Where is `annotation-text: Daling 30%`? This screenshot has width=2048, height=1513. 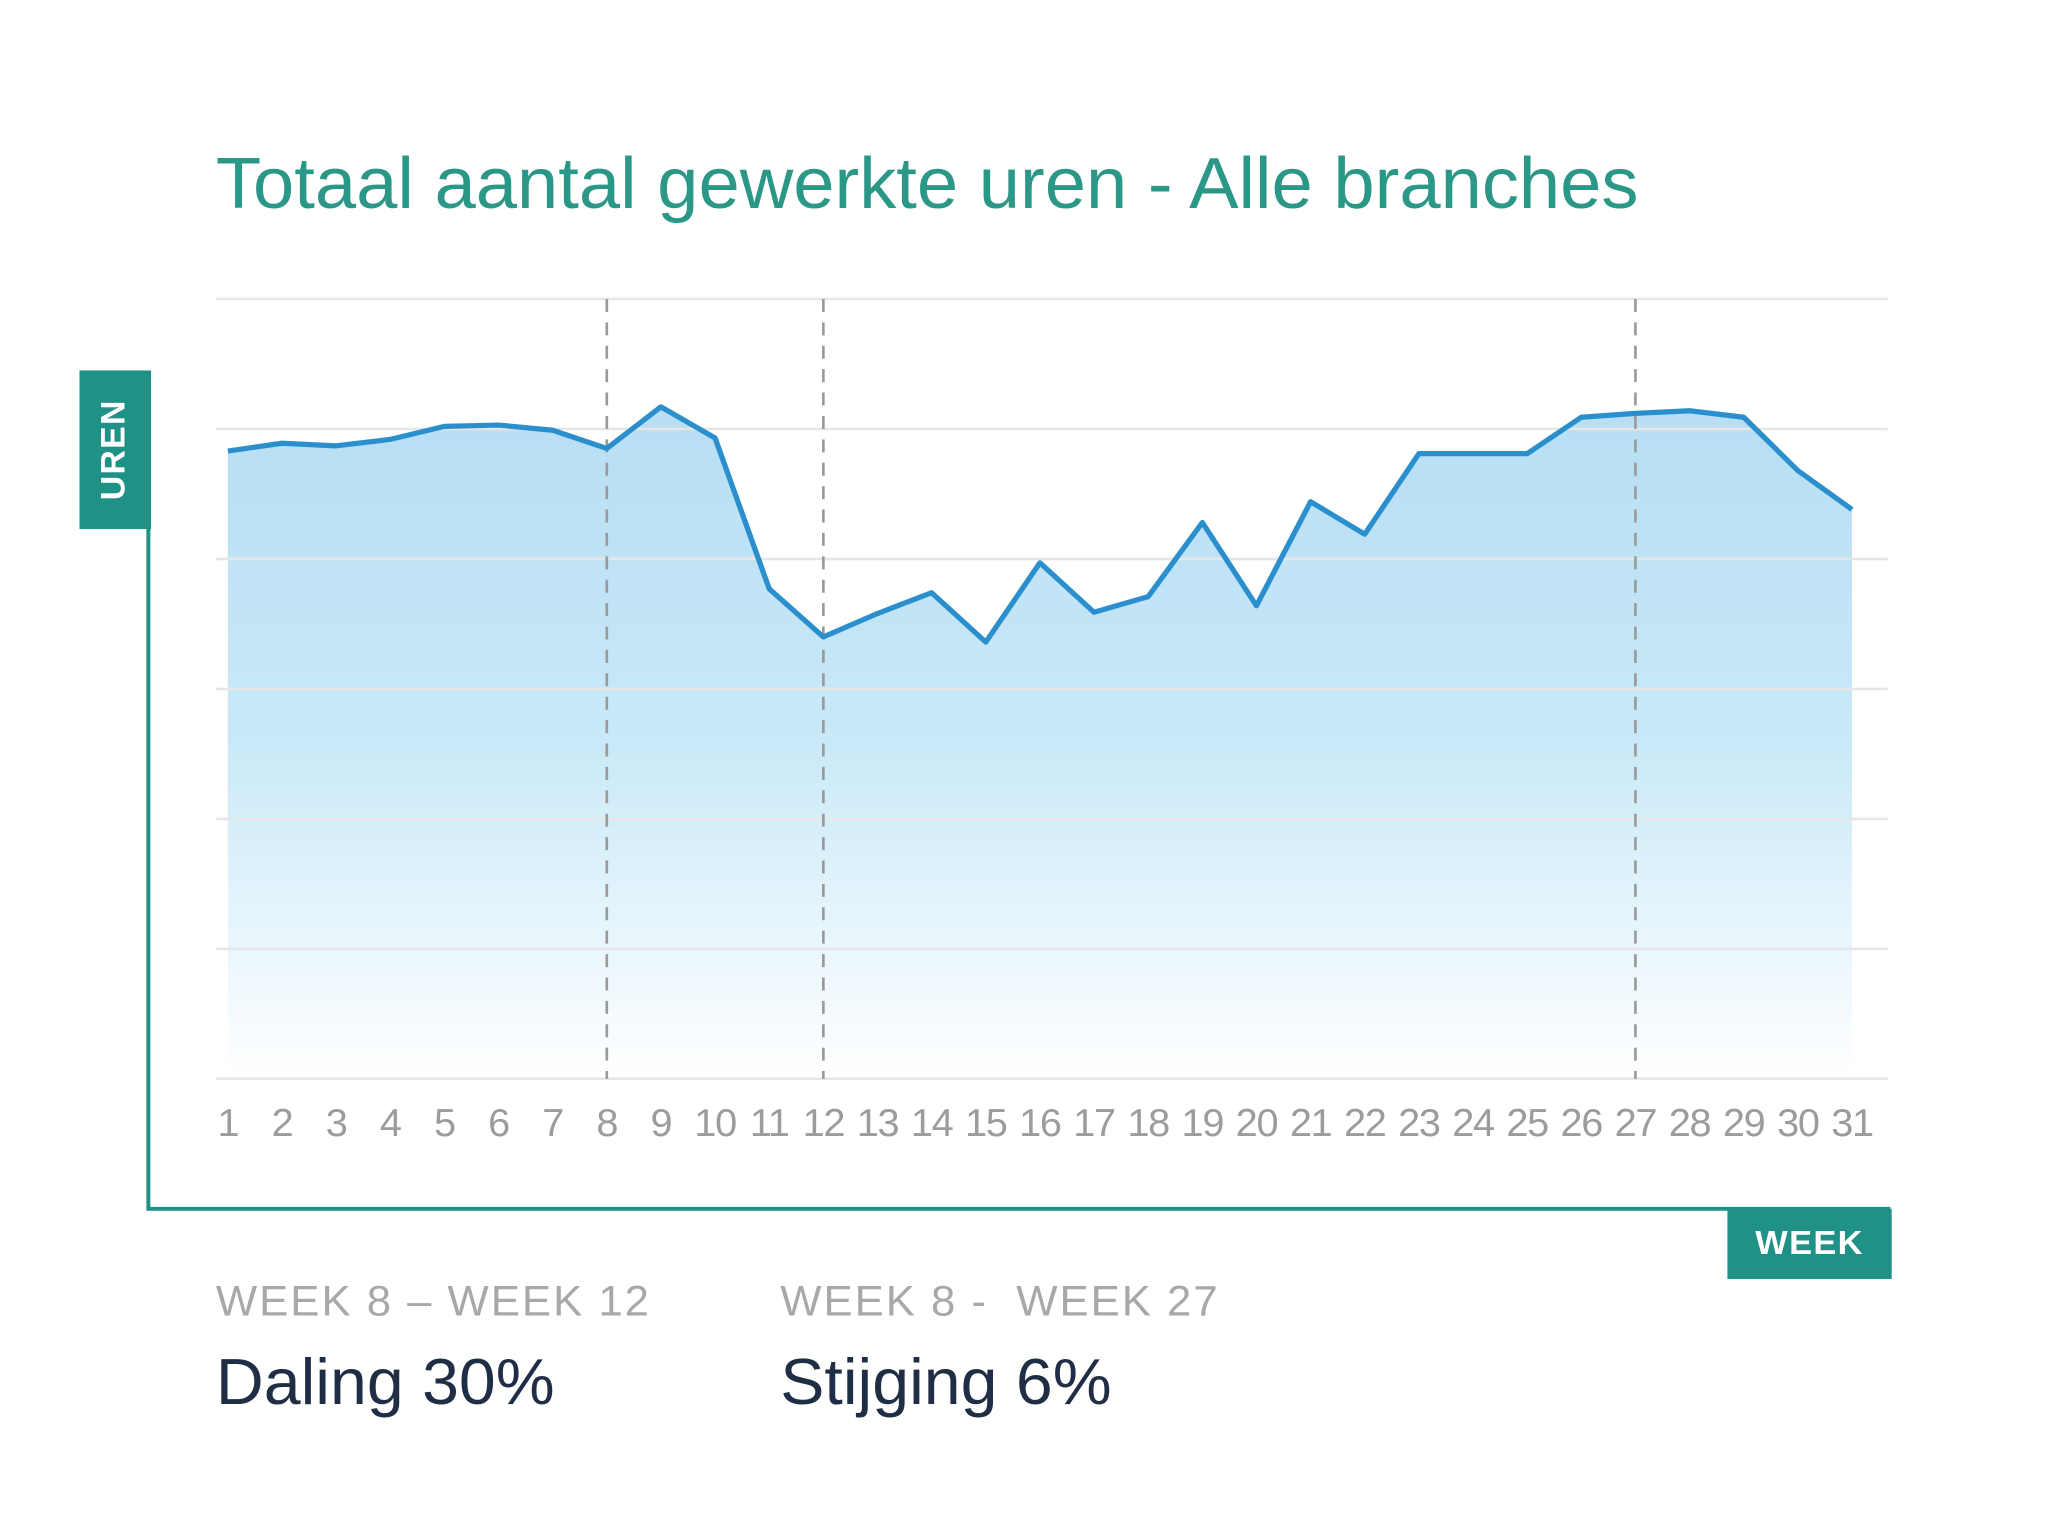
annotation-text: Daling 30% is located at coordinates (385, 1381).